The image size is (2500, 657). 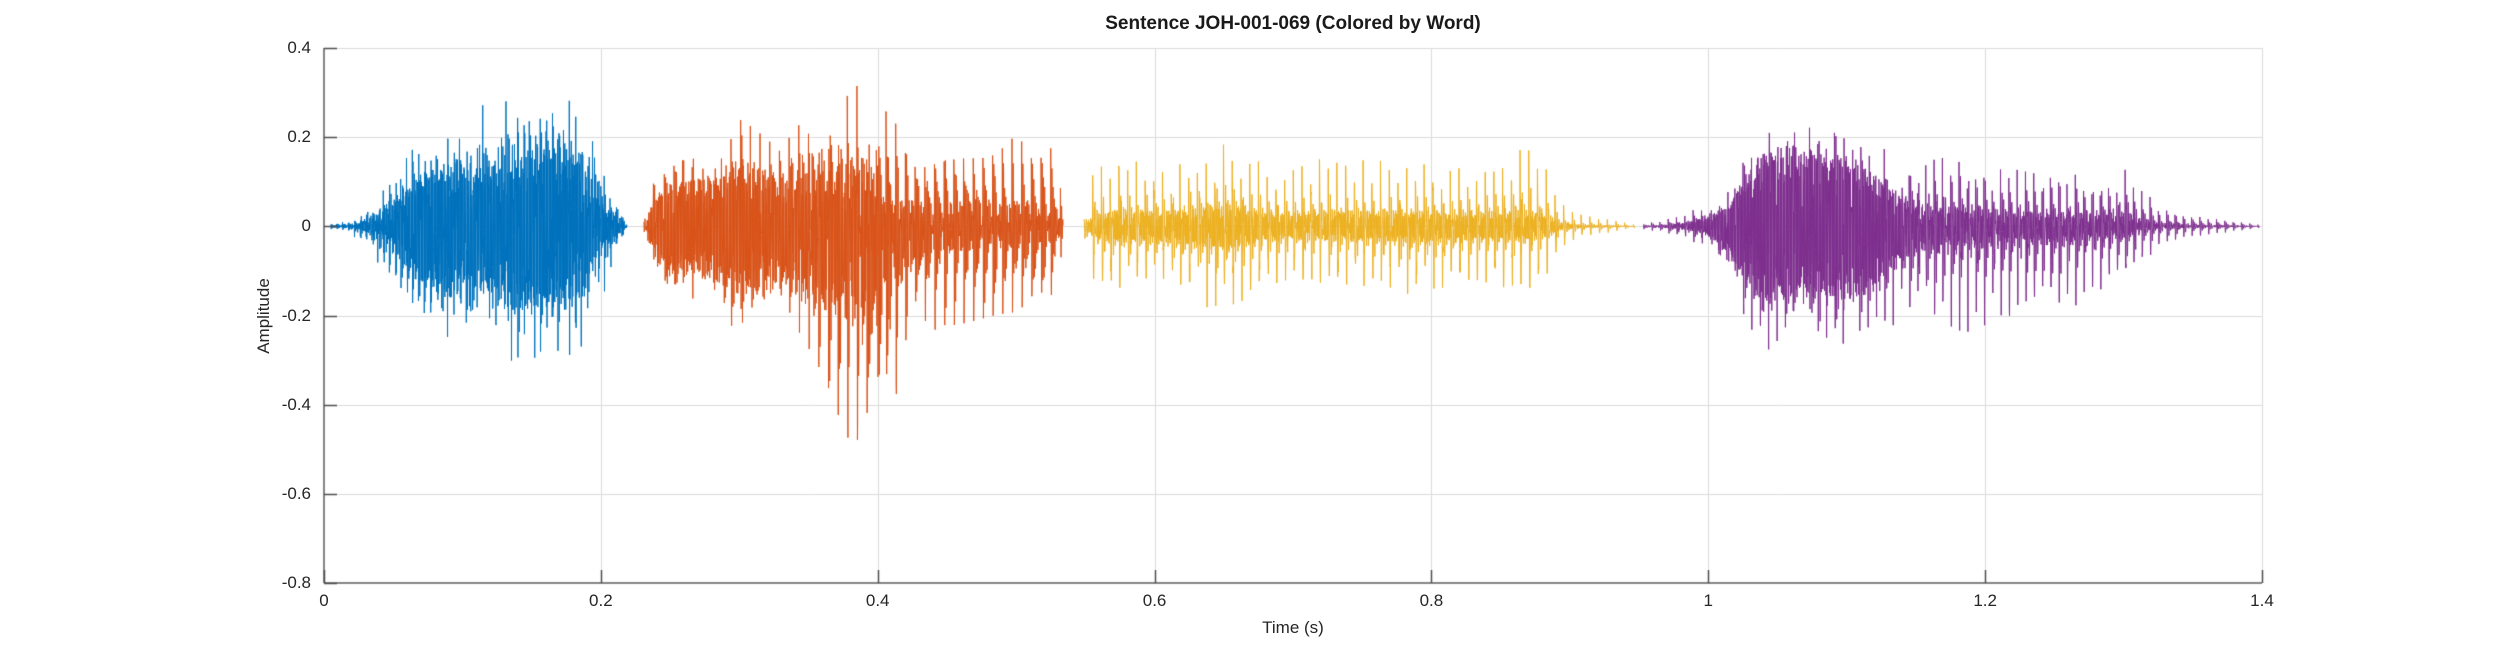 What do you see at coordinates (306, 226) in the screenshot?
I see `y-tick-label-0: 0` at bounding box center [306, 226].